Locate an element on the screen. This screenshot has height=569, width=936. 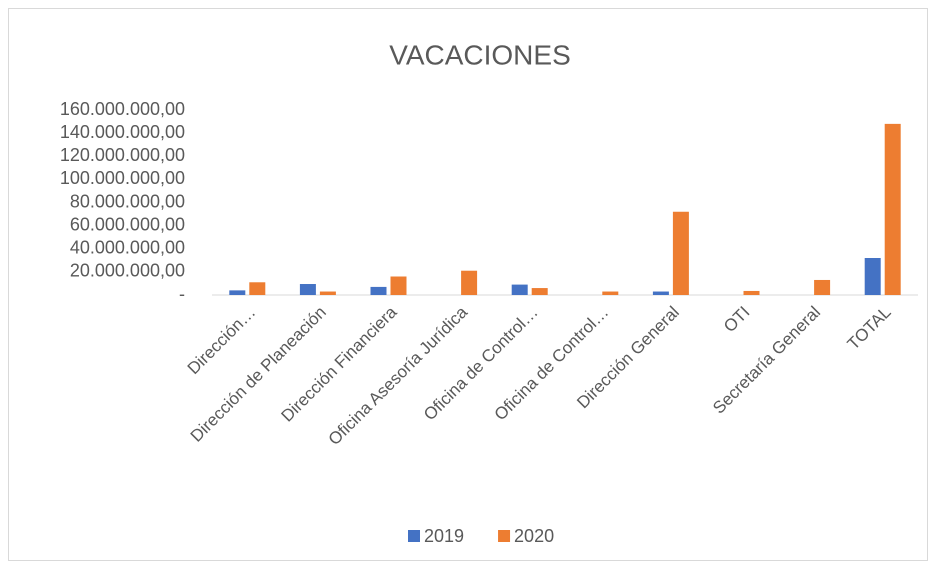
y-tick-label: 60.000.000,00 is located at coordinates (127, 224).